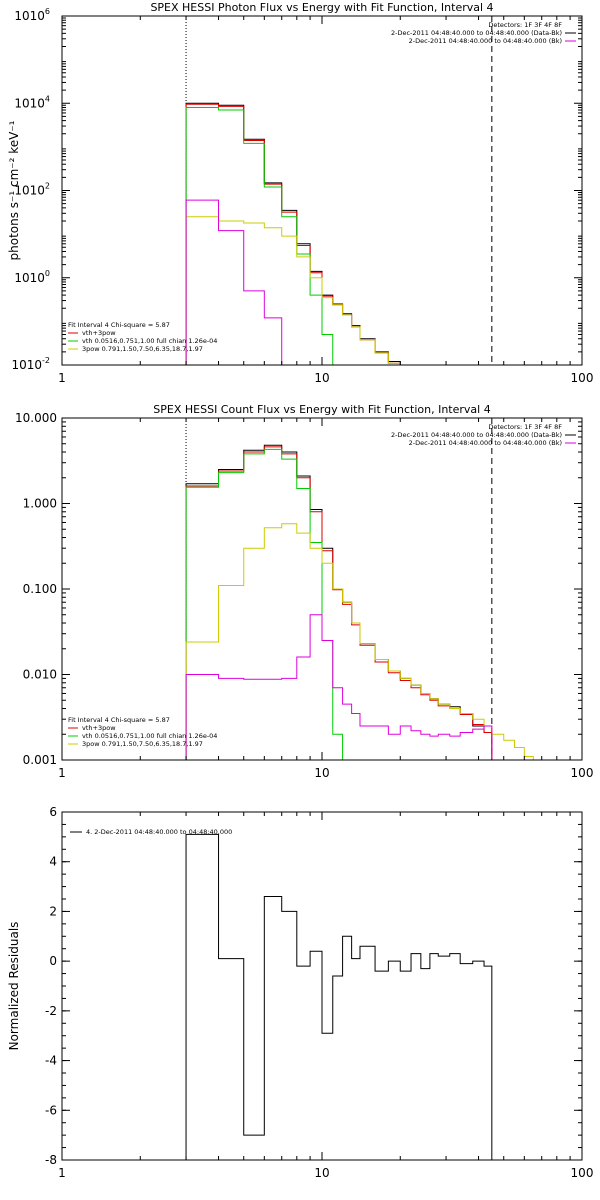 Image resolution: width=600 pixels, height=1200 pixels. I want to click on y-tick-label: 4, so click(53, 862).